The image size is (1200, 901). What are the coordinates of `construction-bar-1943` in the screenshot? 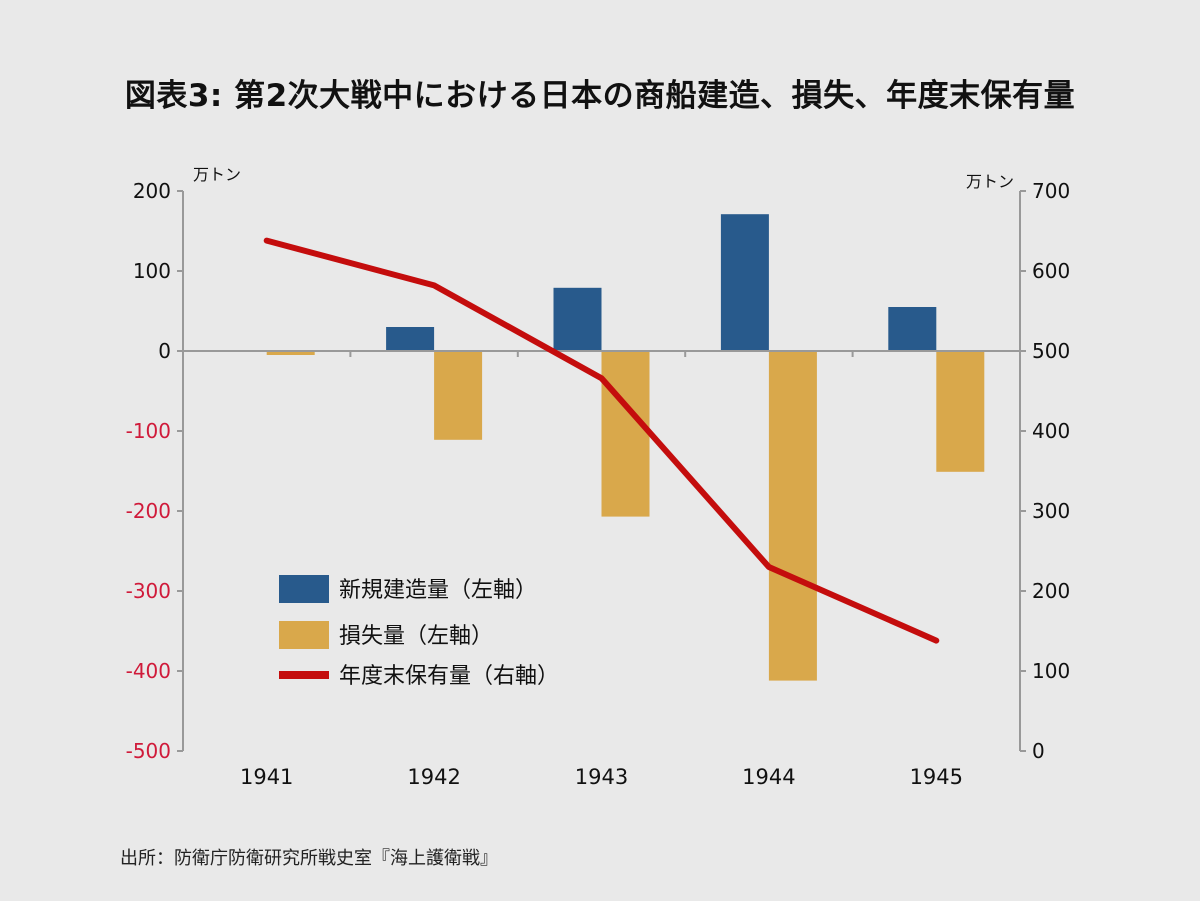 It's located at (577, 319).